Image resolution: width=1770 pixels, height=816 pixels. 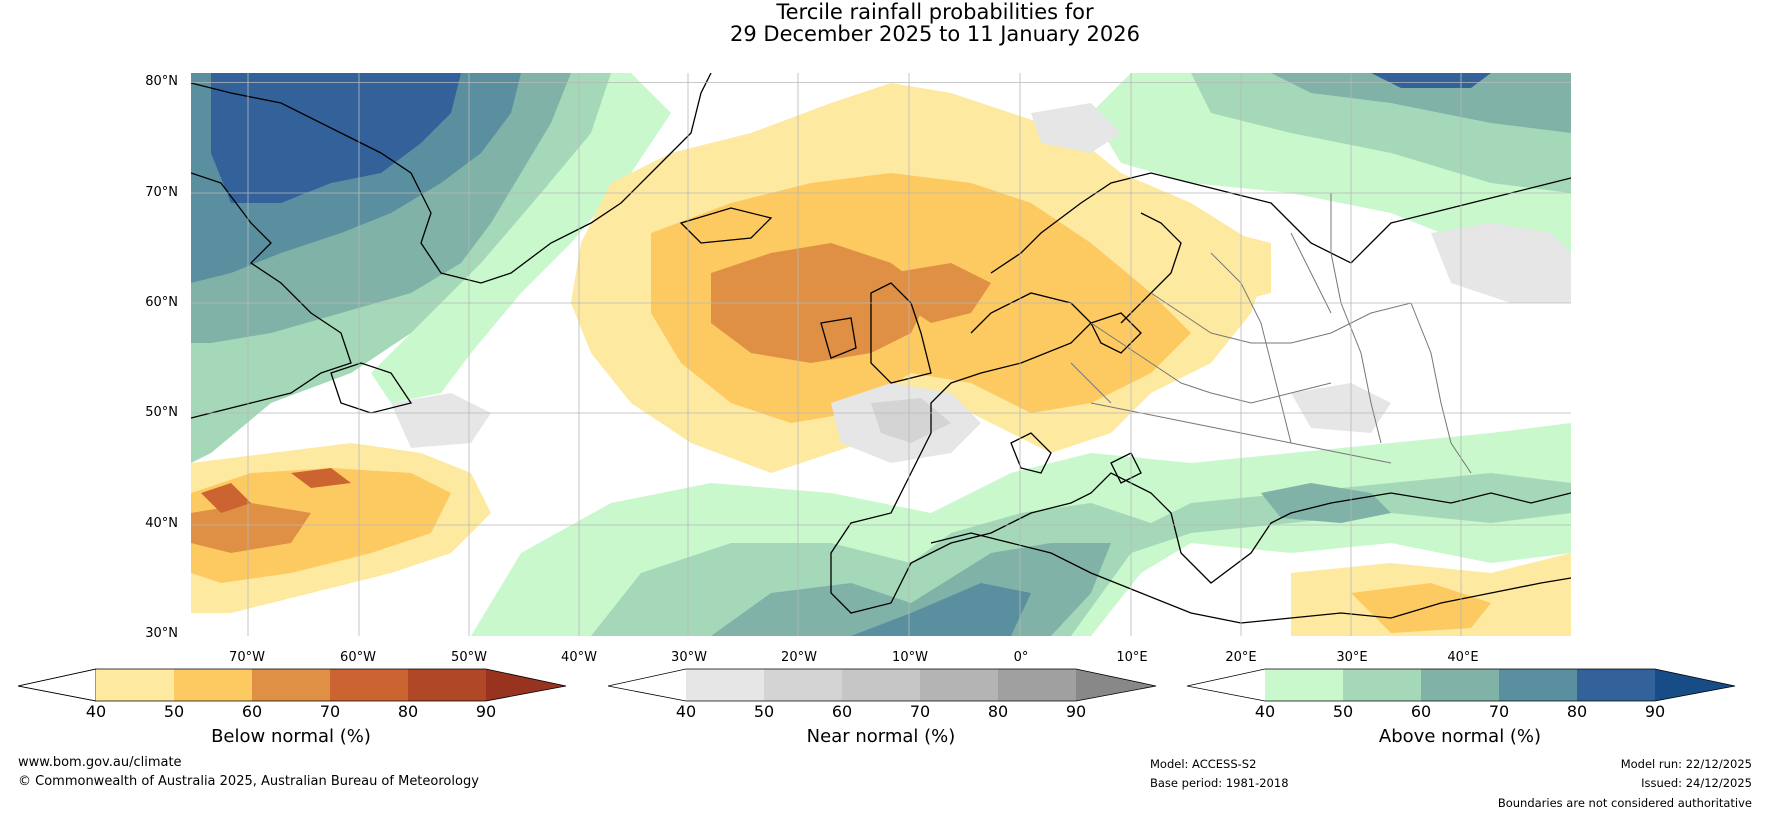 I want to click on colorbar-near-normal-outline, so click(x=882, y=685).